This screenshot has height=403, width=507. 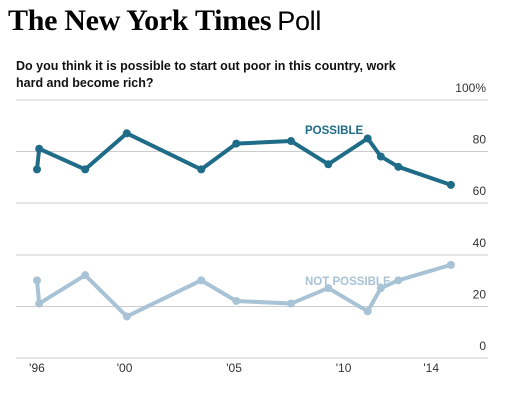 I want to click on y-tick-label-20: 20, so click(x=480, y=294).